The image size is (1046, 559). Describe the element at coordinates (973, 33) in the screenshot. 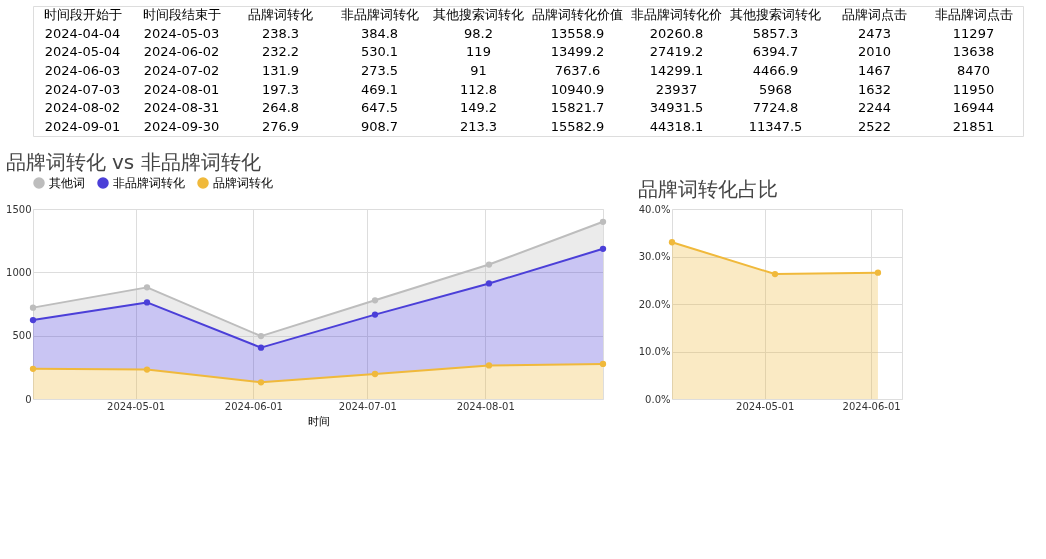

I see `text: 11297` at that location.